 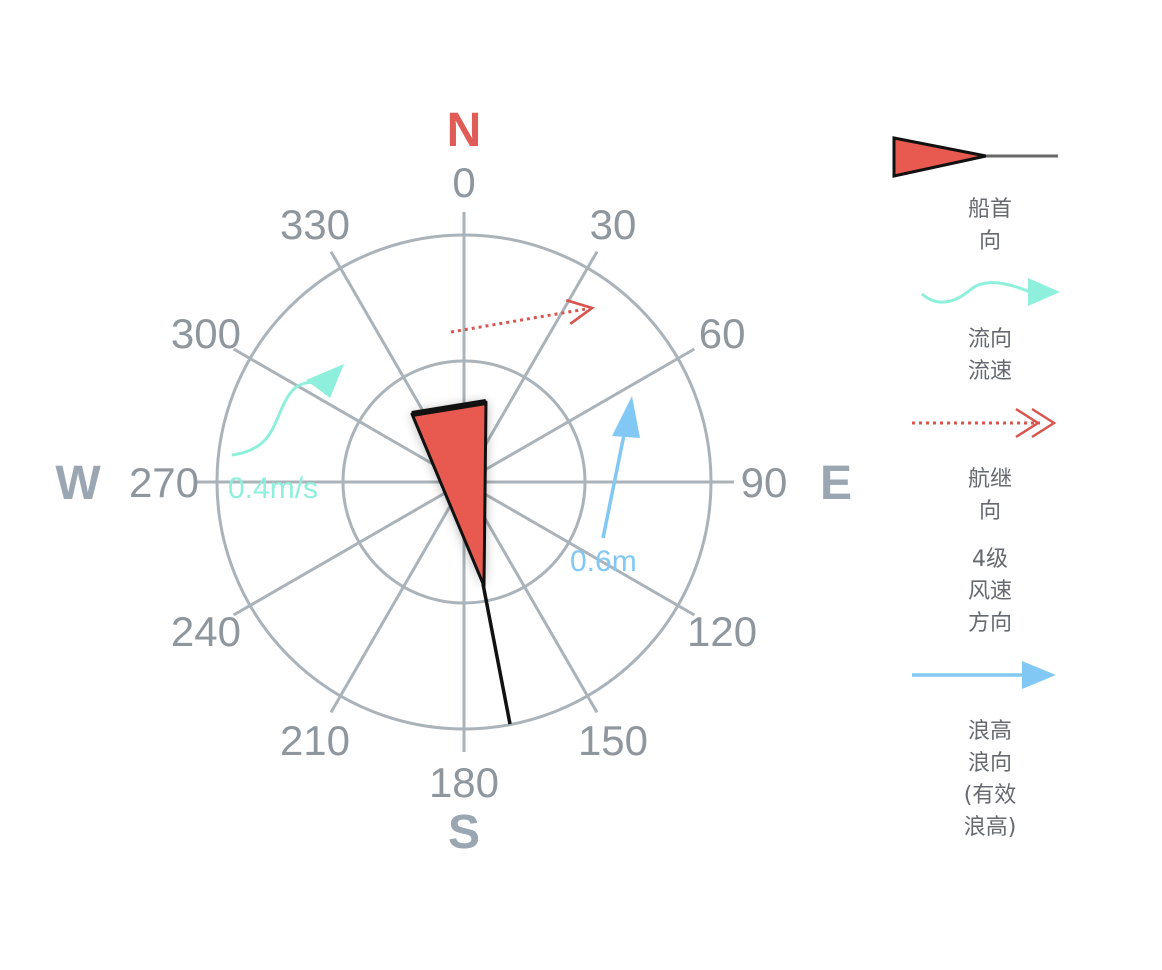 What do you see at coordinates (449, 408) in the screenshot?
I see `heading-thick-edge` at bounding box center [449, 408].